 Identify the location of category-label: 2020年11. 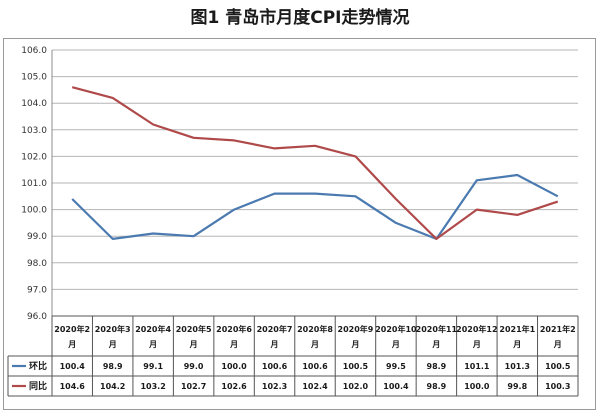
(437, 329).